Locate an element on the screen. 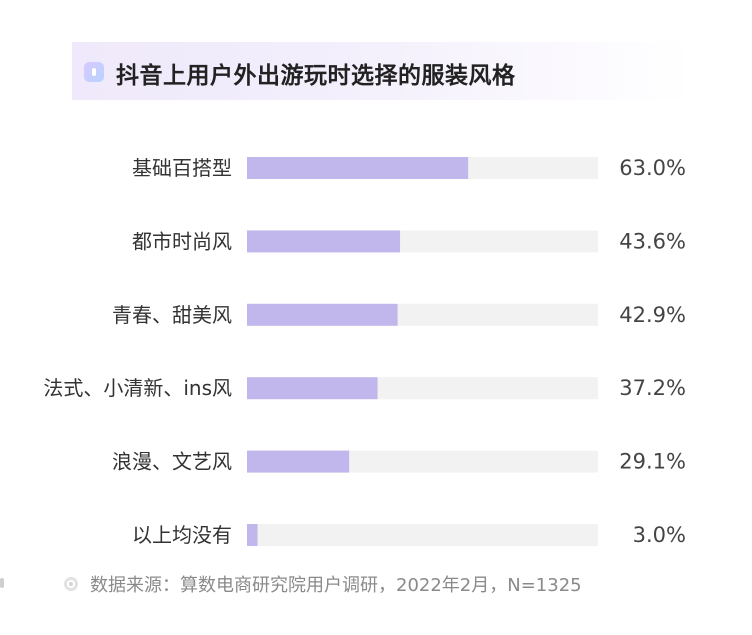  bar-row: 法式、小清新、ins风 37.2% is located at coordinates (364, 388).